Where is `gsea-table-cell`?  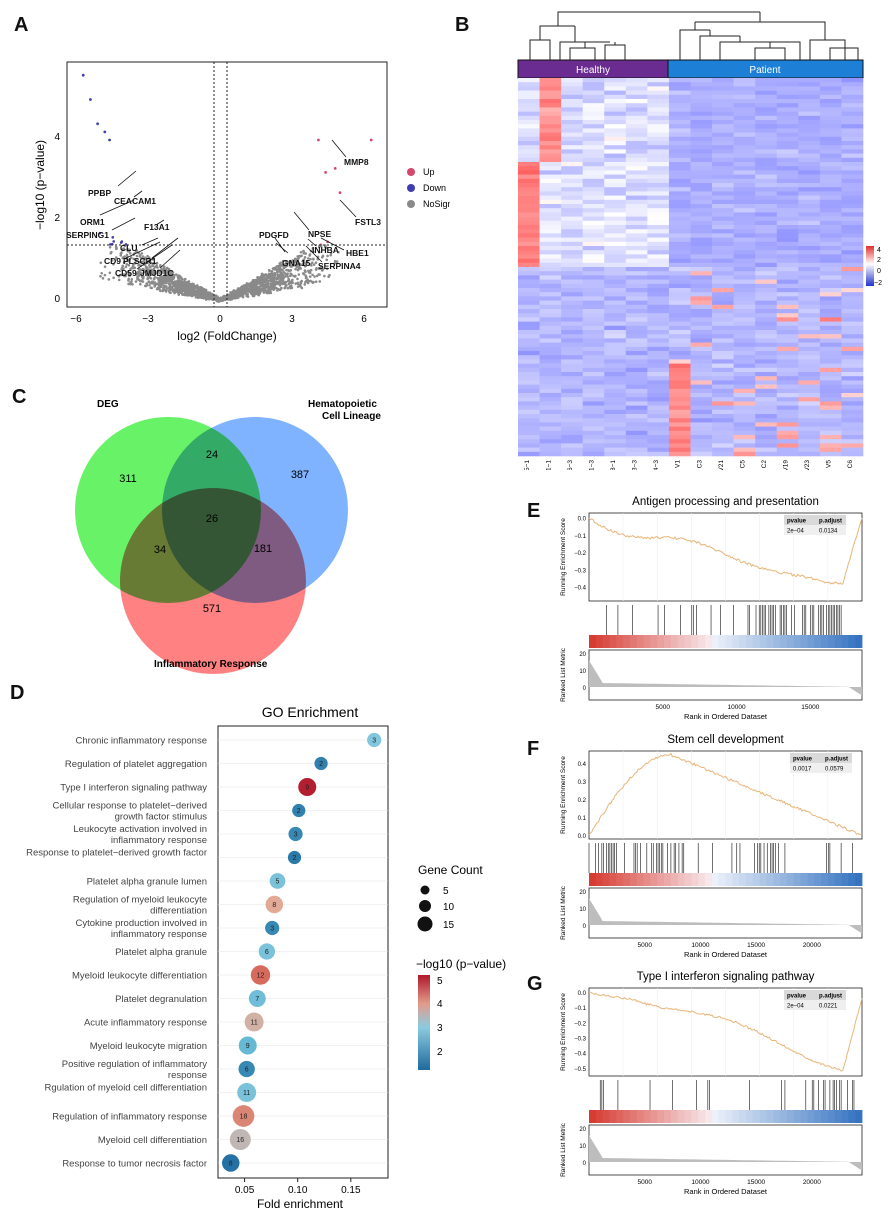 gsea-table-cell is located at coordinates (837, 768).